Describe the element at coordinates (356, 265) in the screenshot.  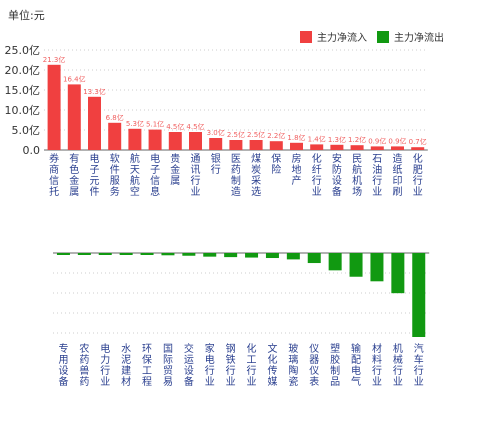
I see `bar-输配电气` at that location.